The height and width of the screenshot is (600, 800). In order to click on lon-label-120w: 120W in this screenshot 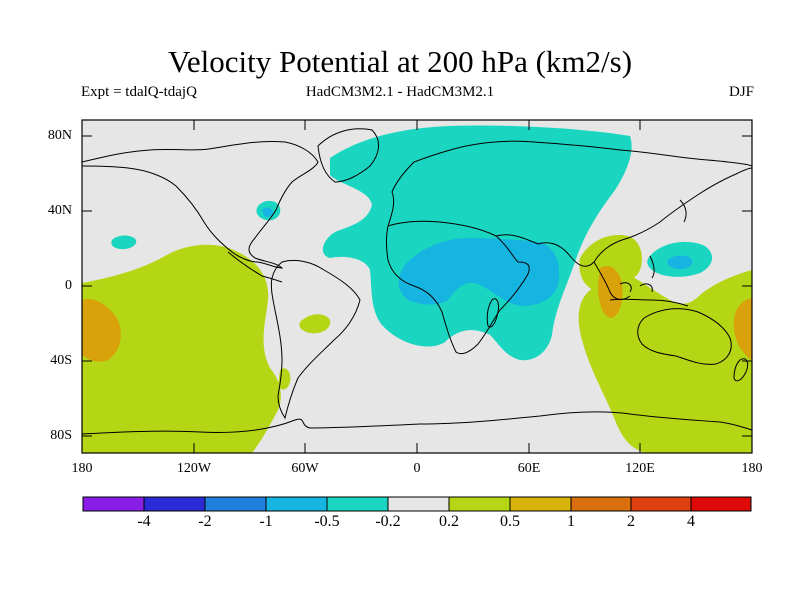, I will do `click(194, 468)`.